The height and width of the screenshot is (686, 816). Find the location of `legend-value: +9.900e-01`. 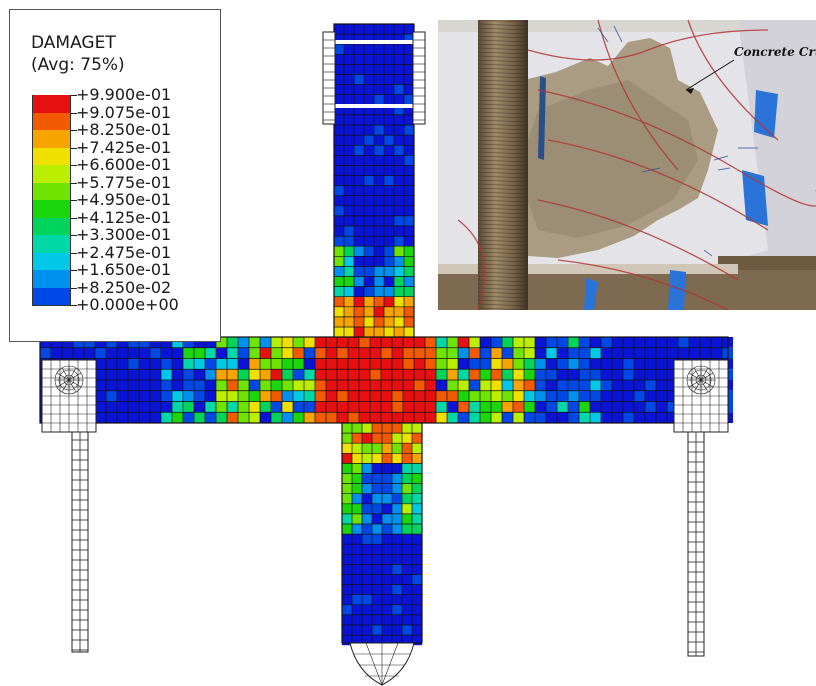

legend-value: +9.900e-01 is located at coordinates (124, 94).